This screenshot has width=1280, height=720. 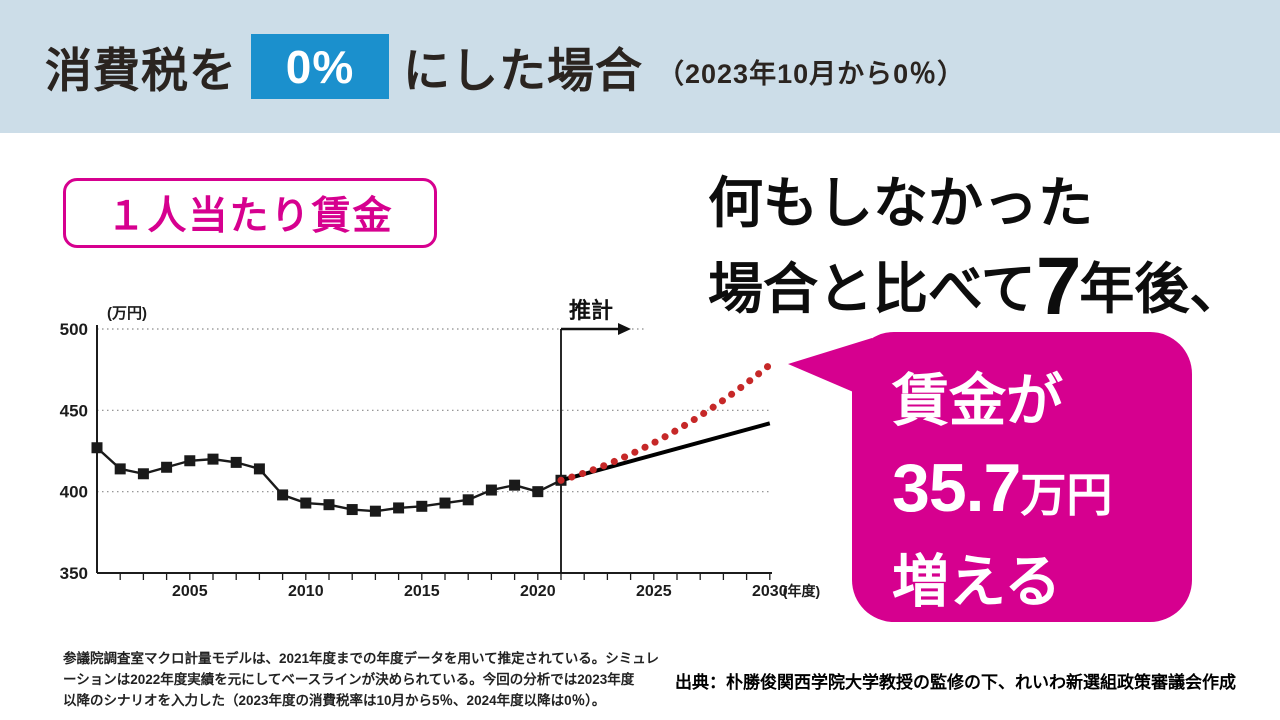 What do you see at coordinates (259, 469) in the screenshot?
I see `data-point-marker-2008` at bounding box center [259, 469].